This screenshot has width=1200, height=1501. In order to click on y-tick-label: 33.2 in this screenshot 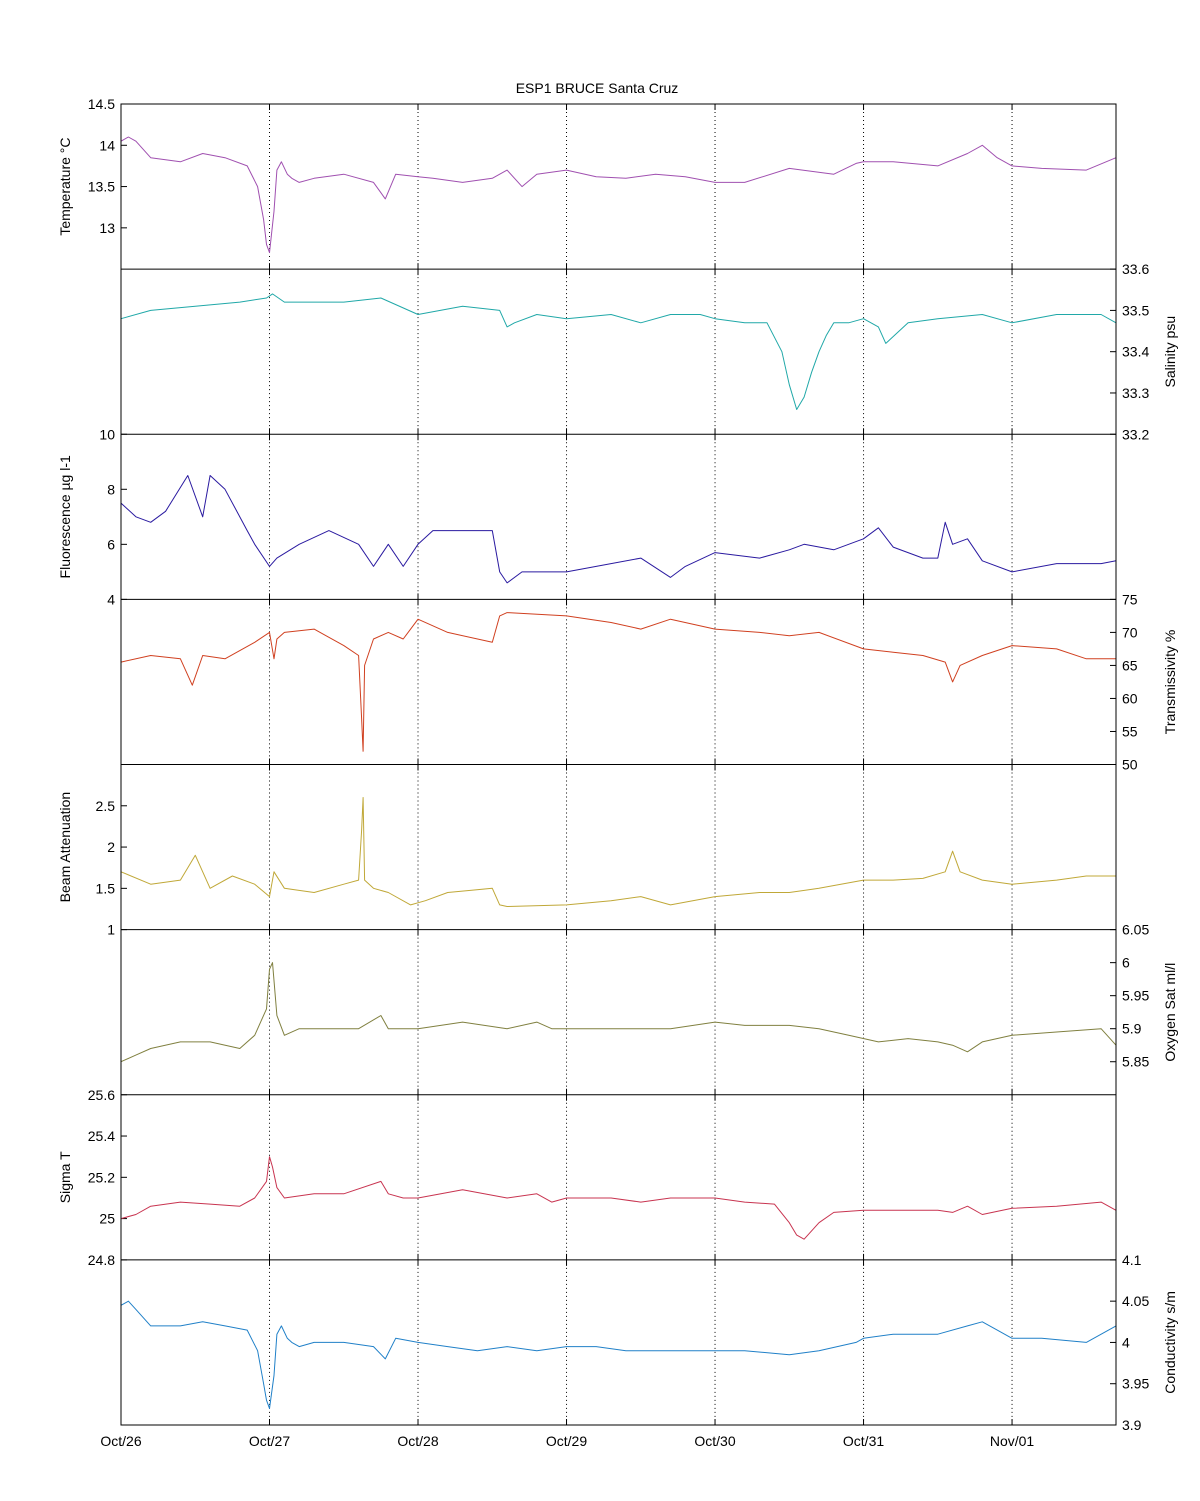, I will do `click(1135, 434)`.